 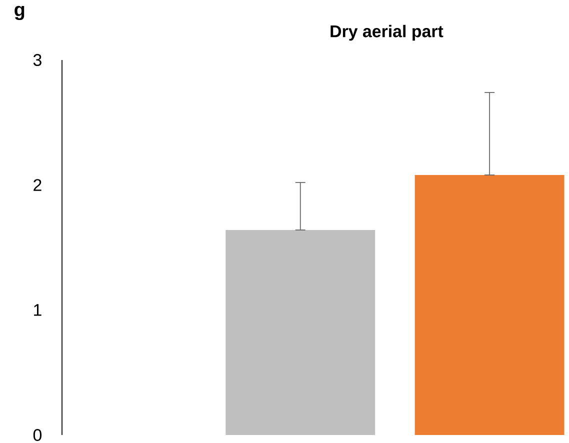 I want to click on y-tick-label: 0, so click(x=37, y=434).